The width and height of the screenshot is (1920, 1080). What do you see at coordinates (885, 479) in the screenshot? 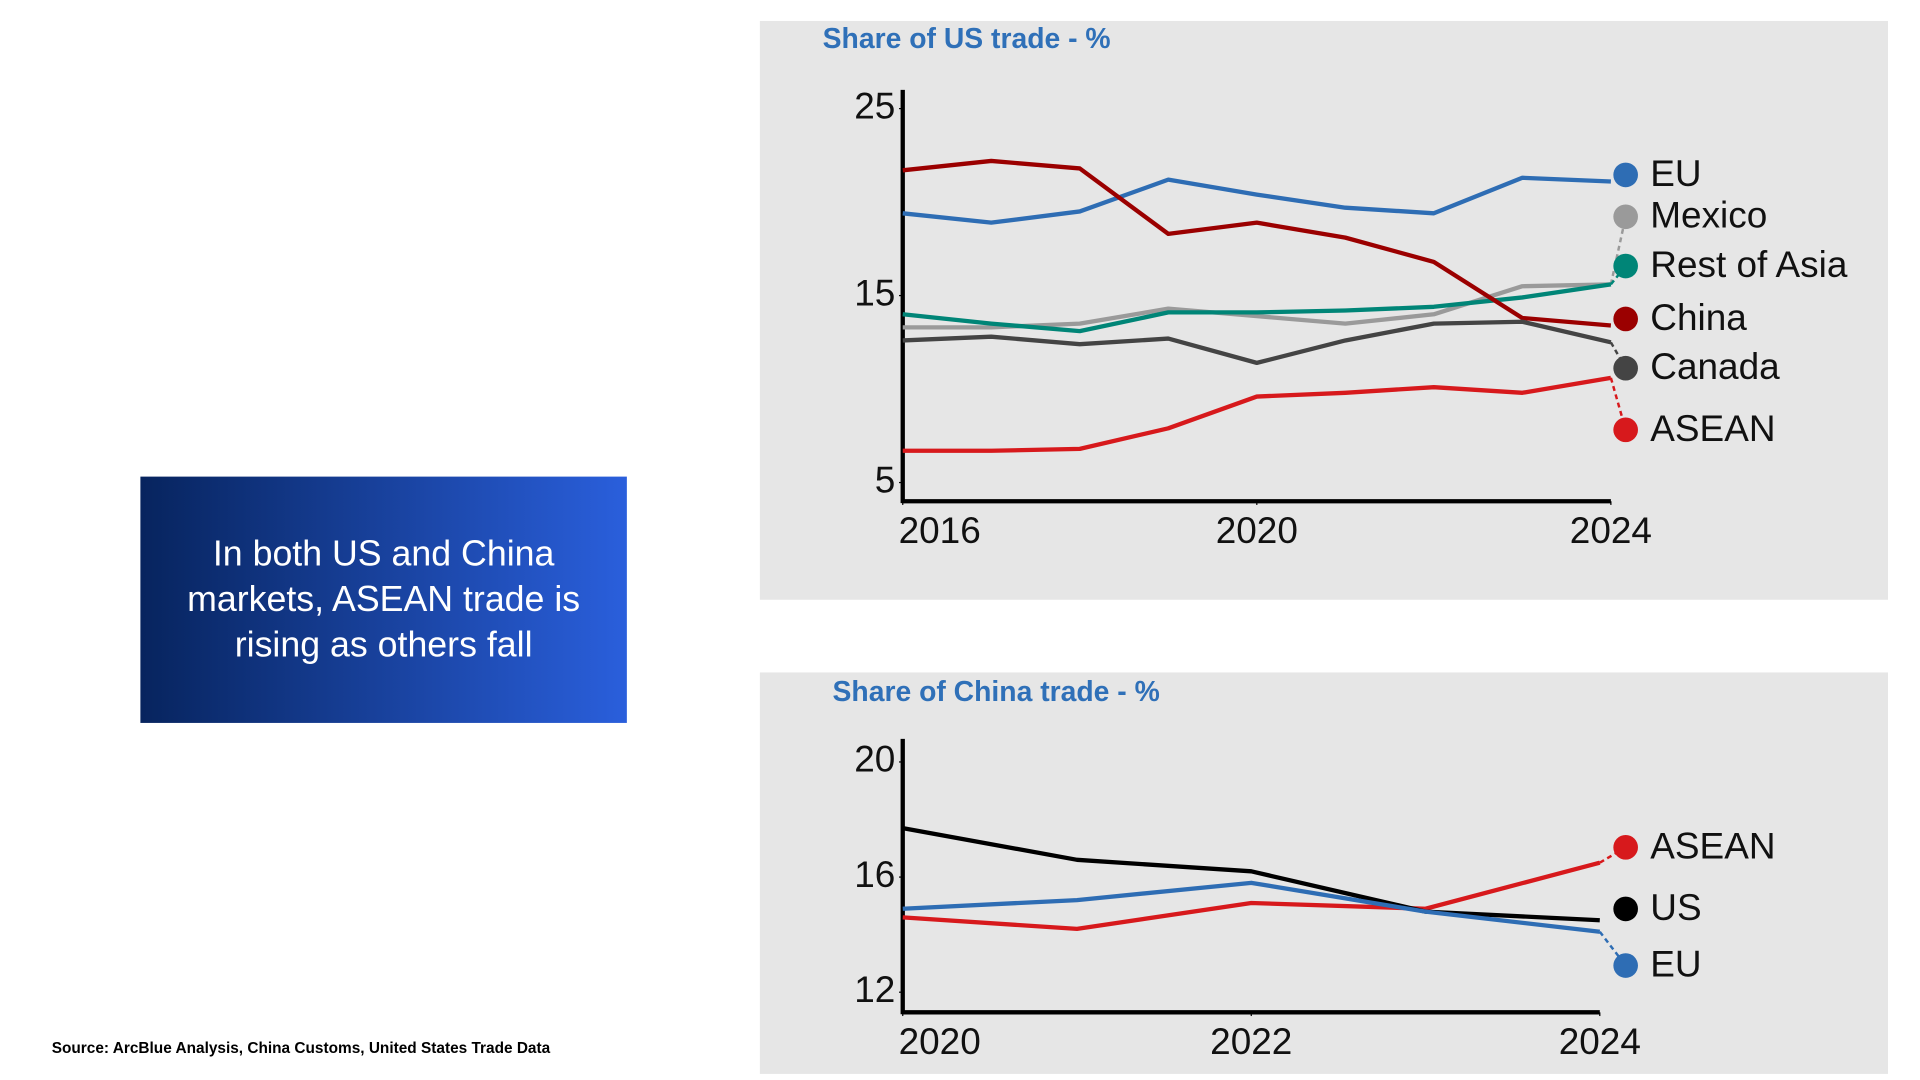
I see `y-tick-label: 5` at bounding box center [885, 479].